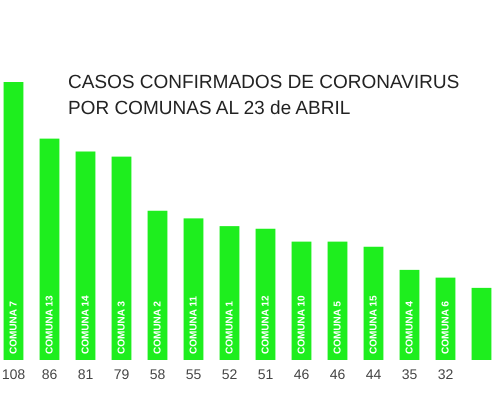 Image resolution: width=495 pixels, height=400 pixels. Describe the element at coordinates (194, 374) in the screenshot. I see `data-label: 55` at that location.